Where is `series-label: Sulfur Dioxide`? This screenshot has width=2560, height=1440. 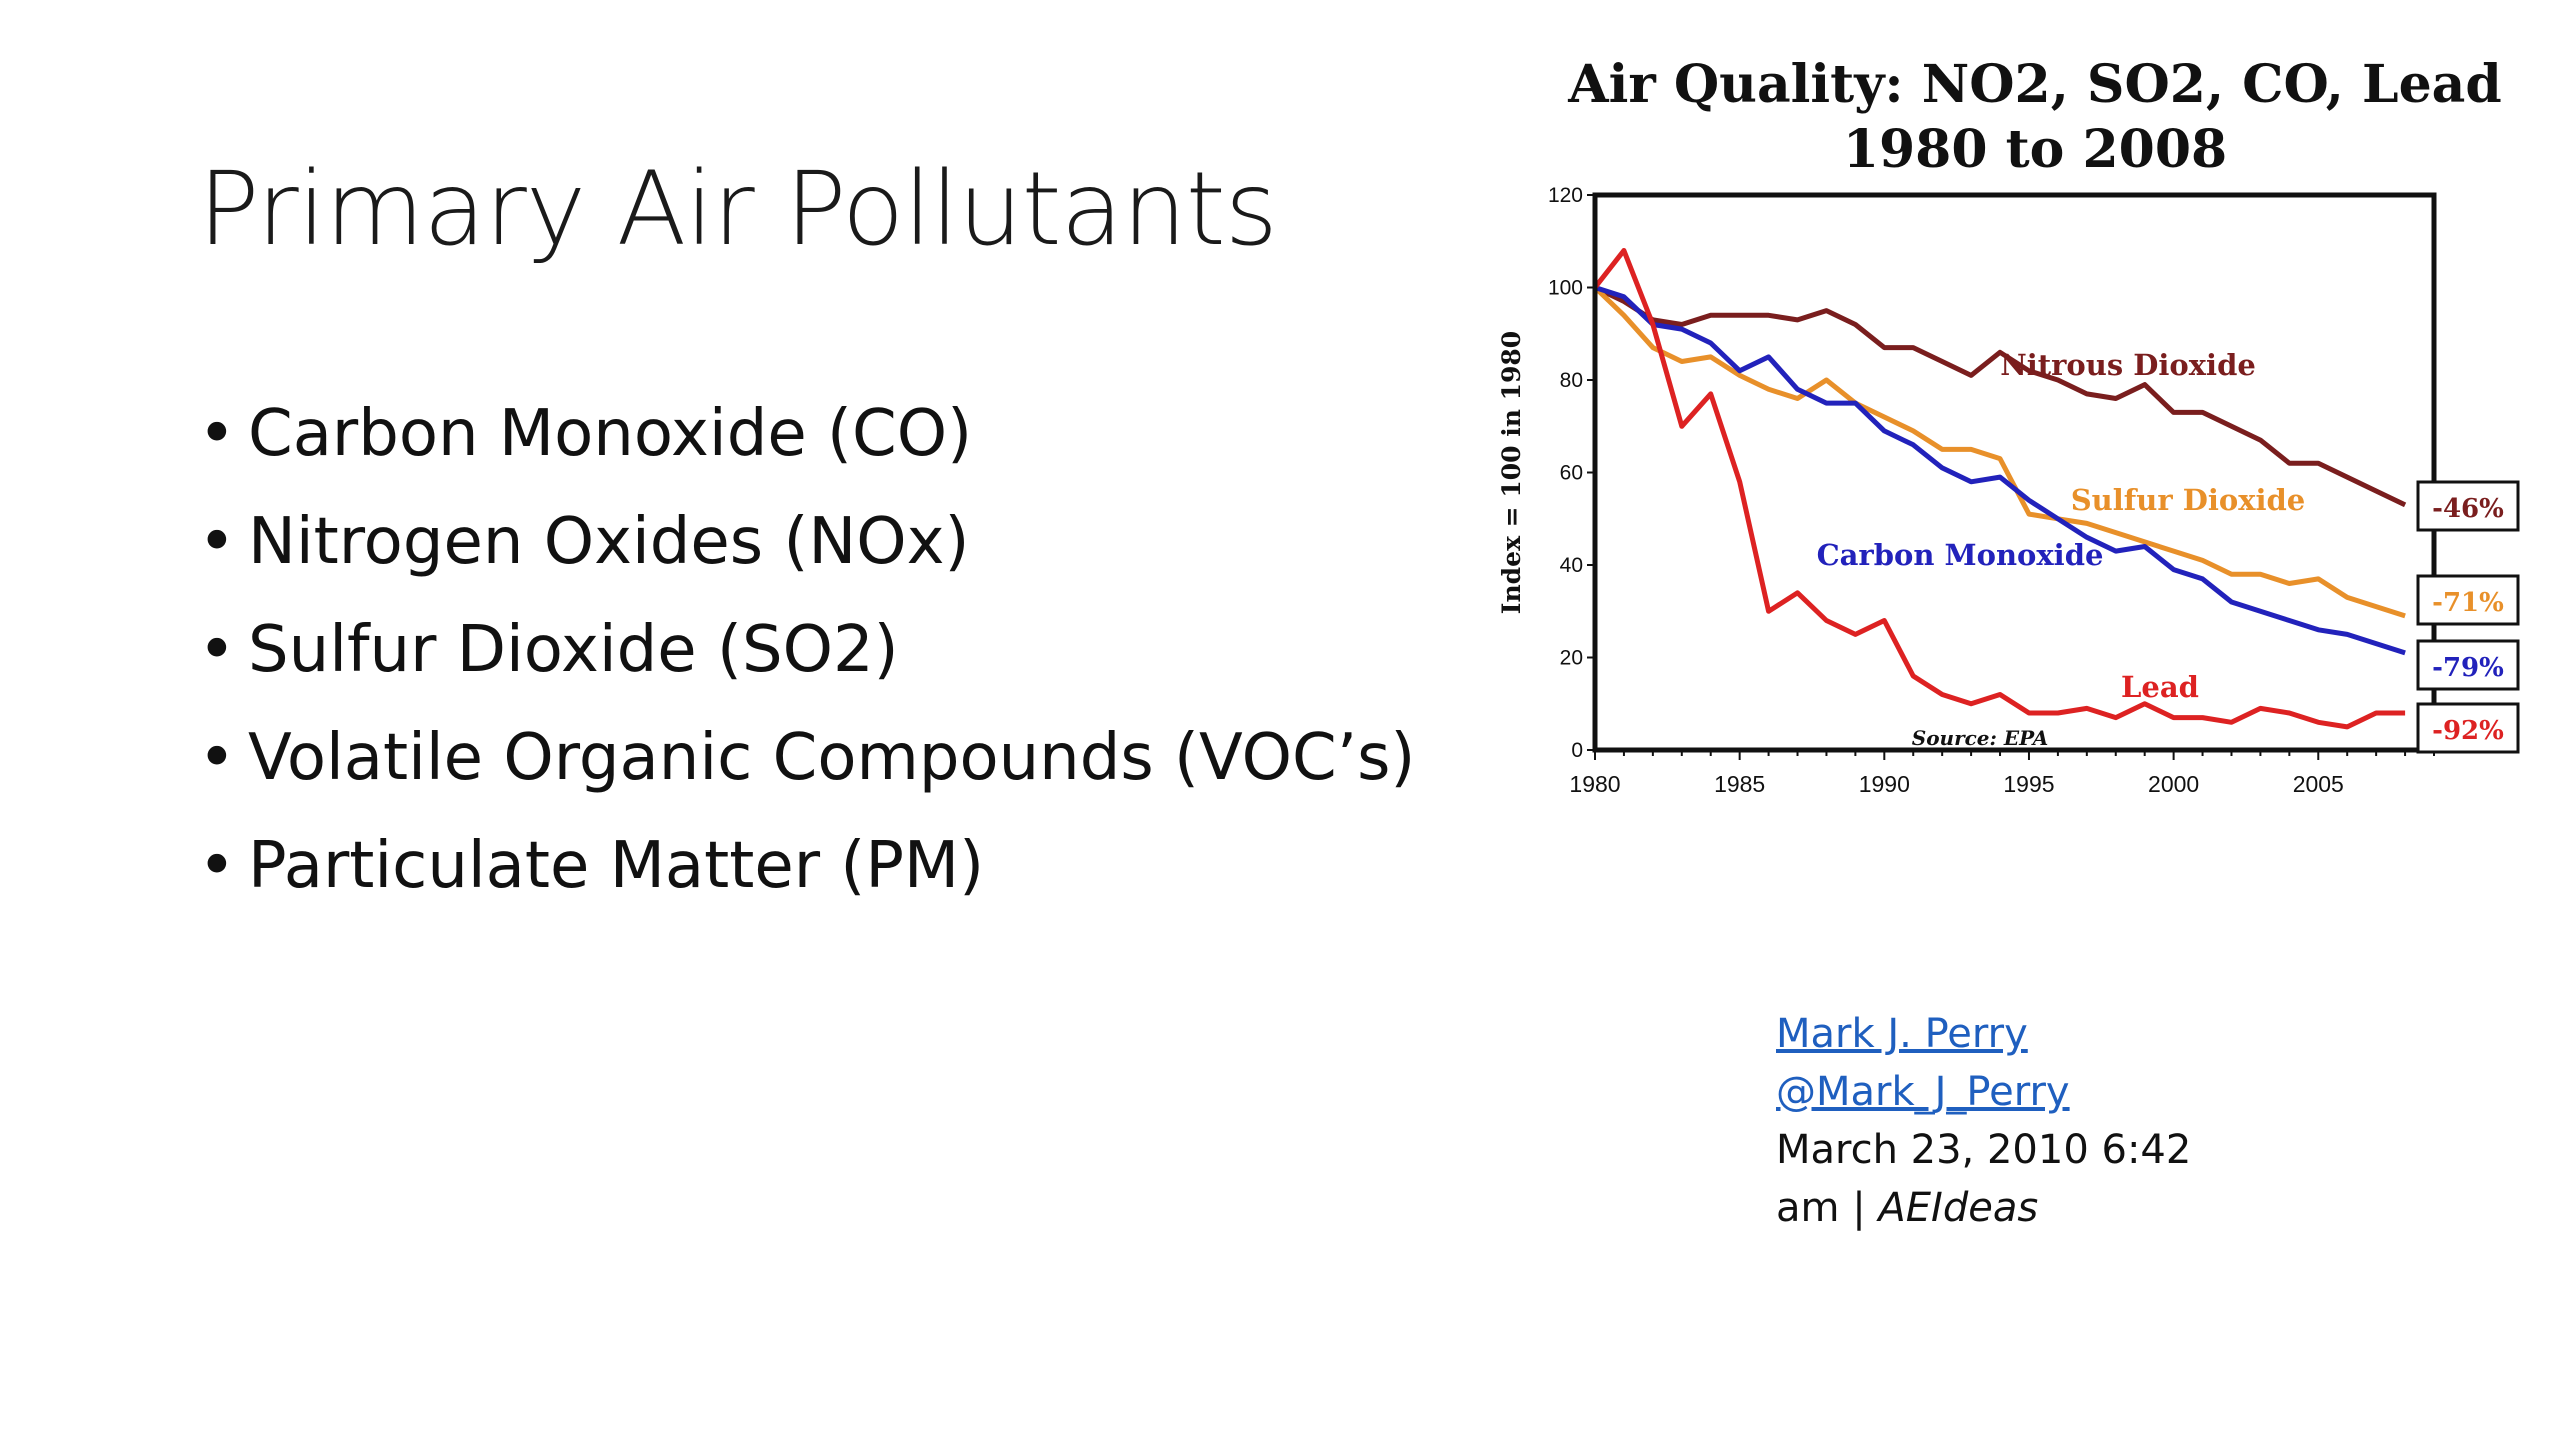 series-label: Sulfur Dioxide is located at coordinates (2188, 500).